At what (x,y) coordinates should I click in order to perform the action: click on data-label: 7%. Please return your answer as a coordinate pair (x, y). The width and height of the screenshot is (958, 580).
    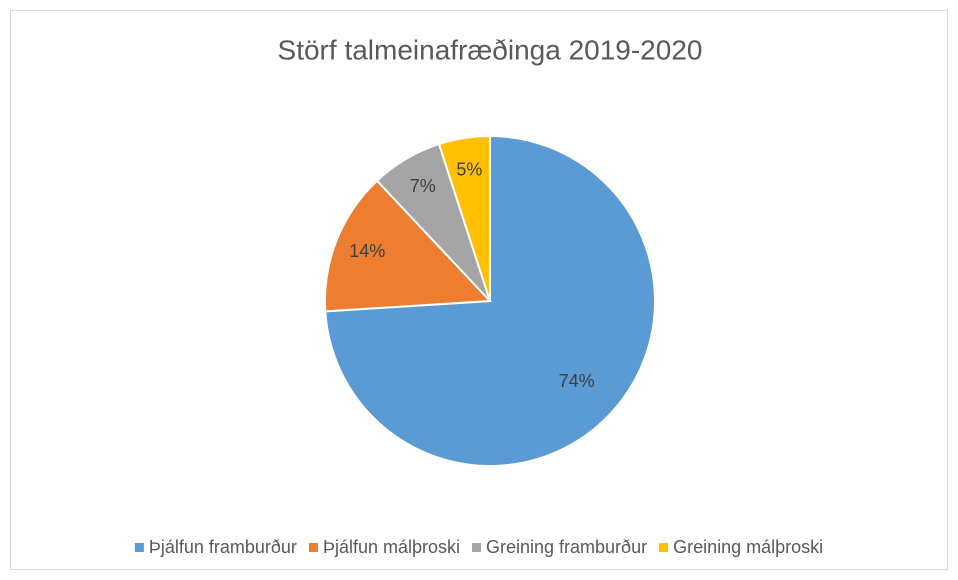
    Looking at the image, I should click on (423, 186).